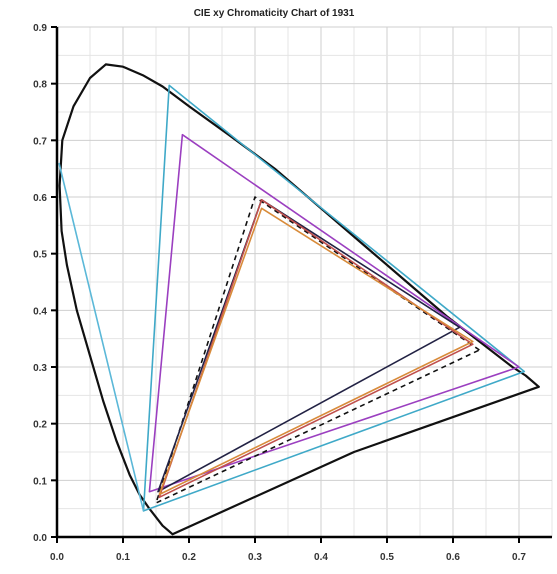 The image size is (557, 574). Describe the element at coordinates (40, 85) in the screenshot. I see `y-tick-label: 0.8` at that location.